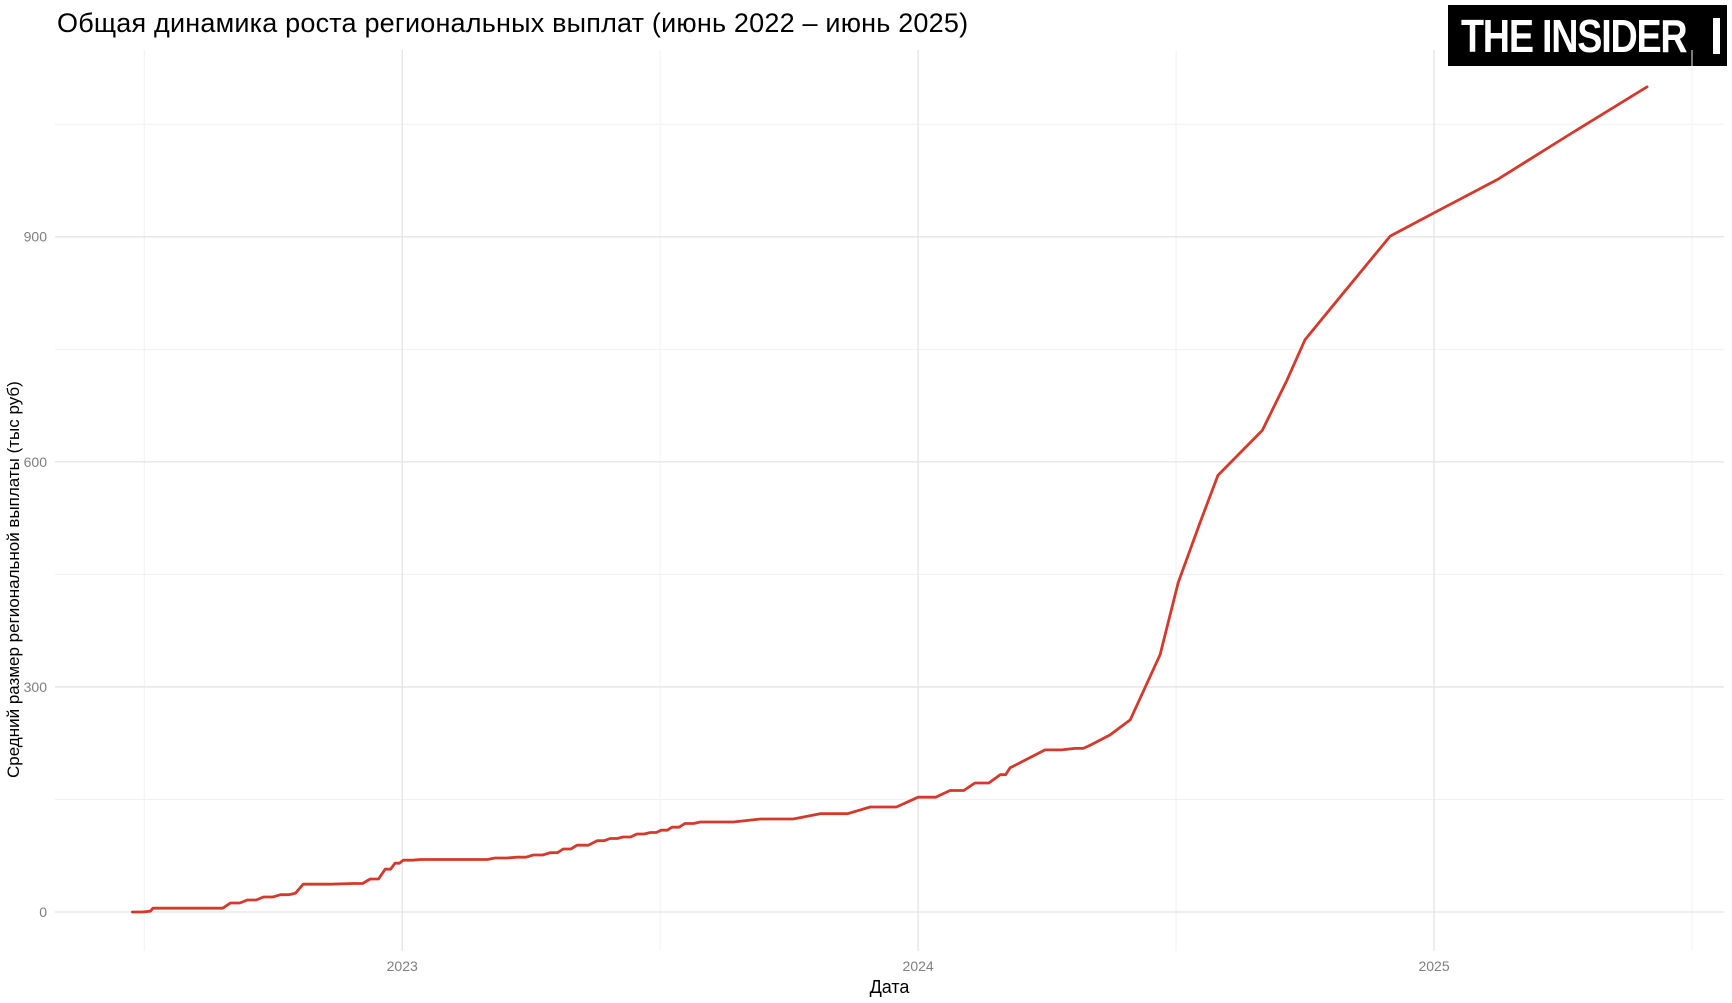 This screenshot has width=1732, height=1003. Describe the element at coordinates (43, 912) in the screenshot. I see `y-tick-label: 0` at that location.